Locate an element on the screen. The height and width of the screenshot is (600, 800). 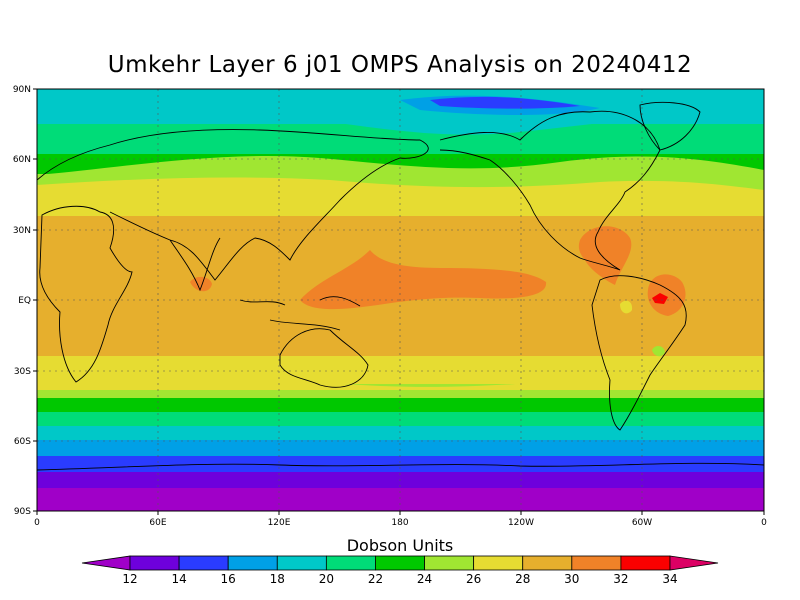
colorbar-level-label: 26 is located at coordinates (473, 579).